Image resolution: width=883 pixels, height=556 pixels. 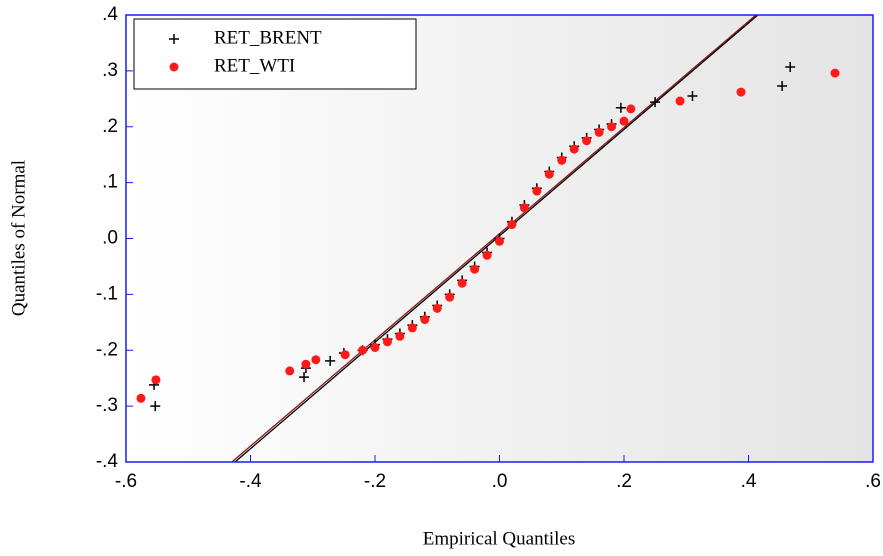 What do you see at coordinates (499, 538) in the screenshot?
I see `x-axis-label: Empirical Quantiles` at bounding box center [499, 538].